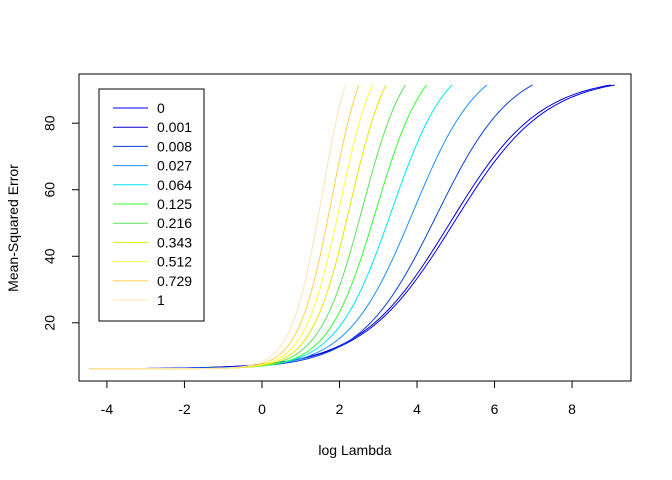 The image size is (672, 480). I want to click on legend-label: 0.001, so click(174, 127).